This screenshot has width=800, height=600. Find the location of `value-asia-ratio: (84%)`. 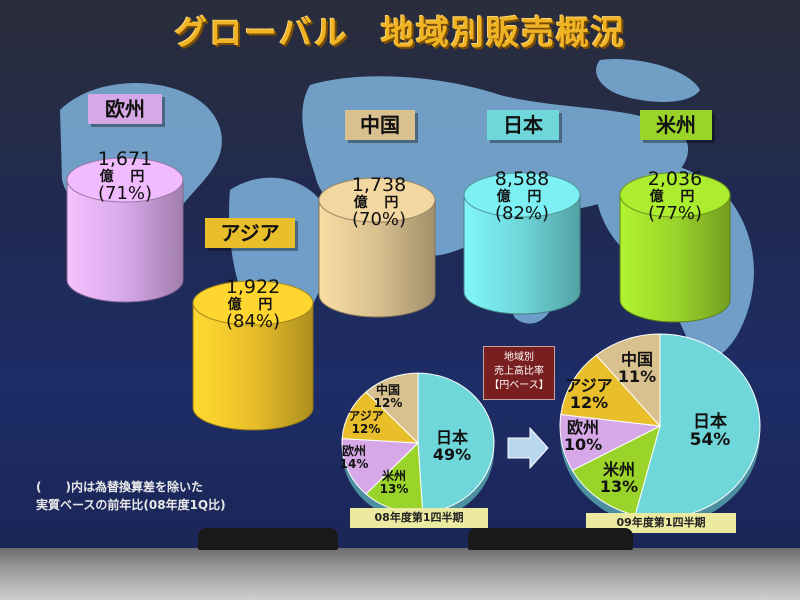

value-asia-ratio: (84%) is located at coordinates (253, 321).